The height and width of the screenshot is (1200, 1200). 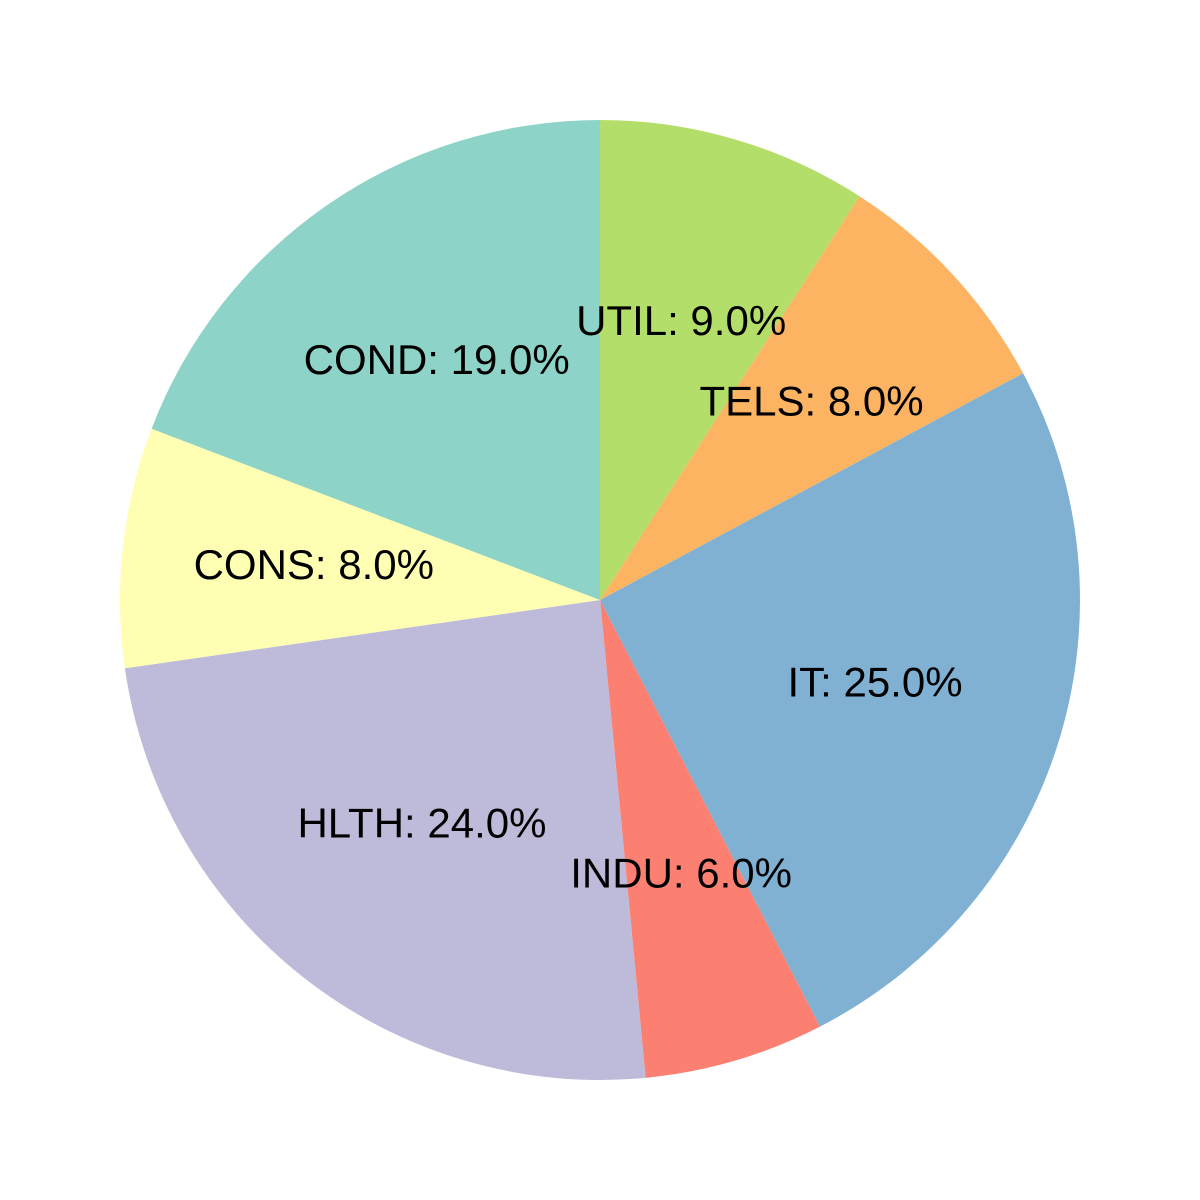 I want to click on slice-label-cons: CONS: 8.0%, so click(x=314, y=564).